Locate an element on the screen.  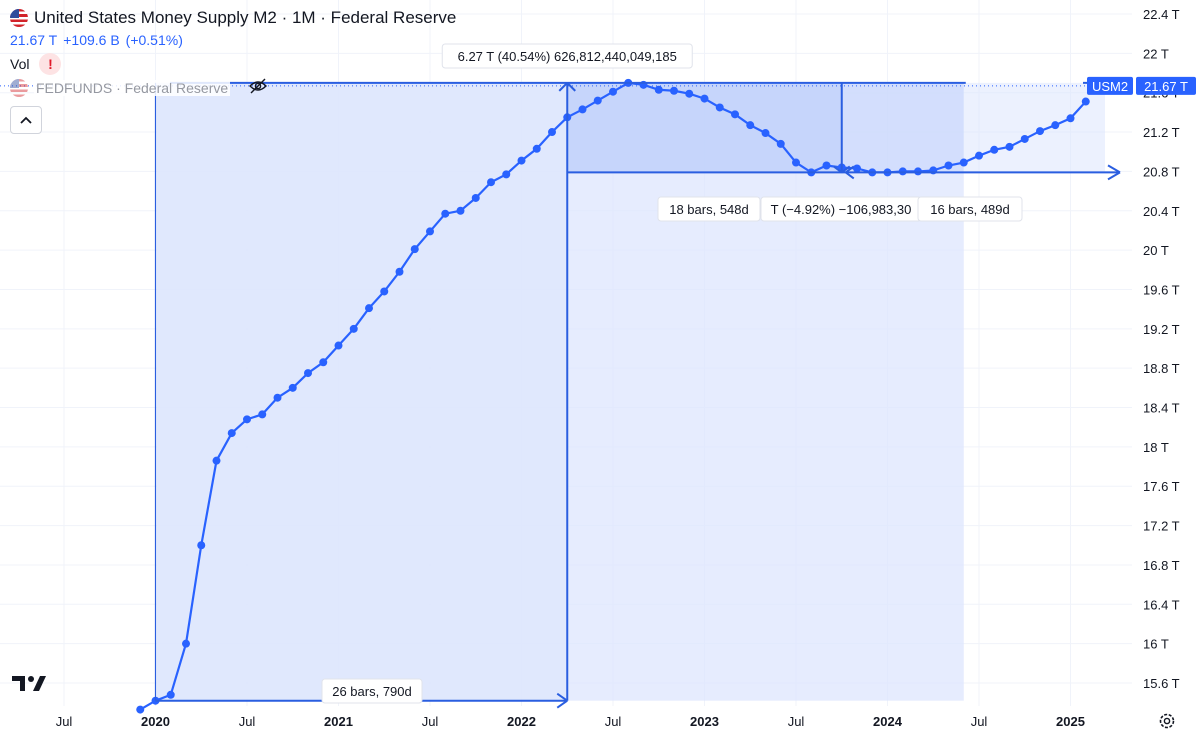
decline-arrow is located at coordinates (1114, 176).